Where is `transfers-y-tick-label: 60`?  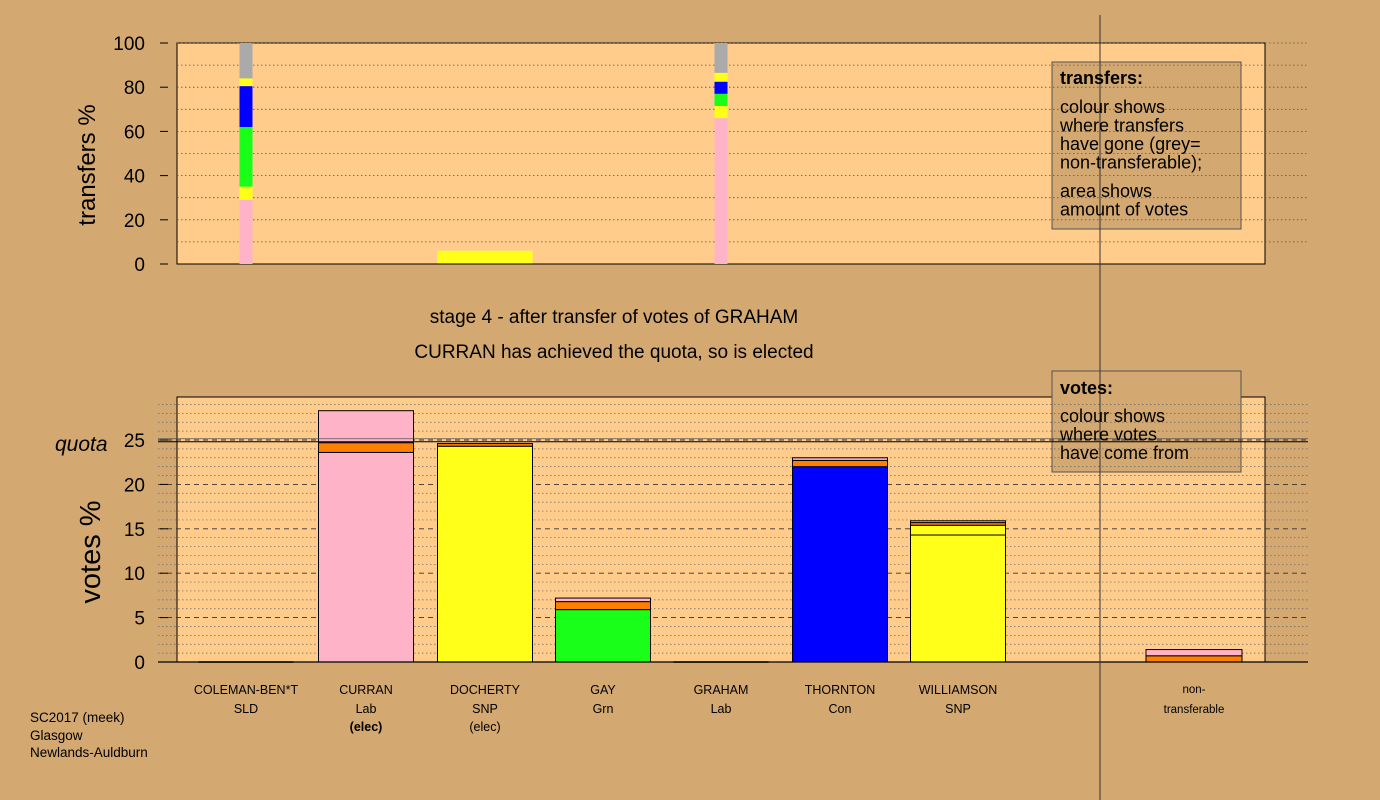
transfers-y-tick-label: 60 is located at coordinates (134, 132).